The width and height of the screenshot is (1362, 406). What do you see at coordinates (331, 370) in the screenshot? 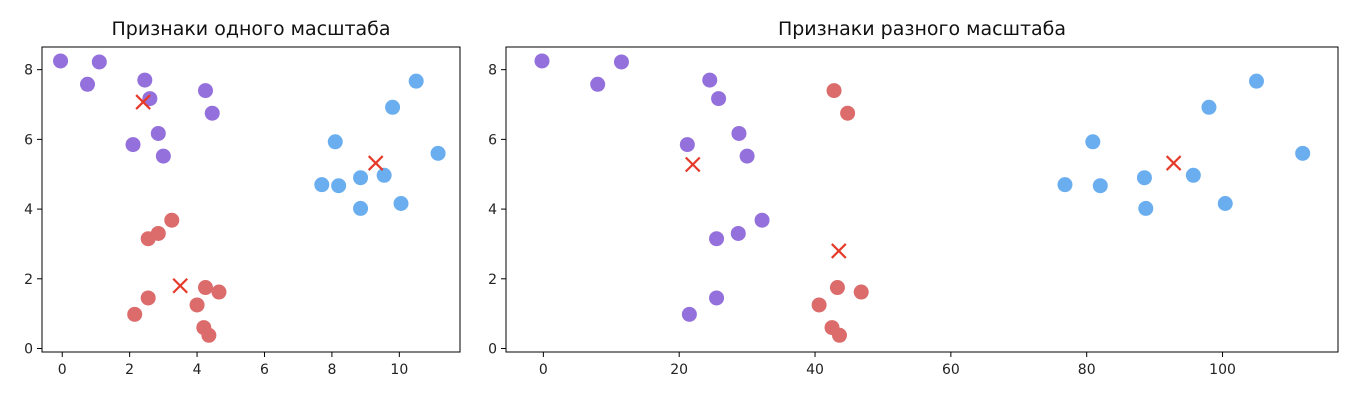
I see `x-tick-label: 8` at bounding box center [331, 370].